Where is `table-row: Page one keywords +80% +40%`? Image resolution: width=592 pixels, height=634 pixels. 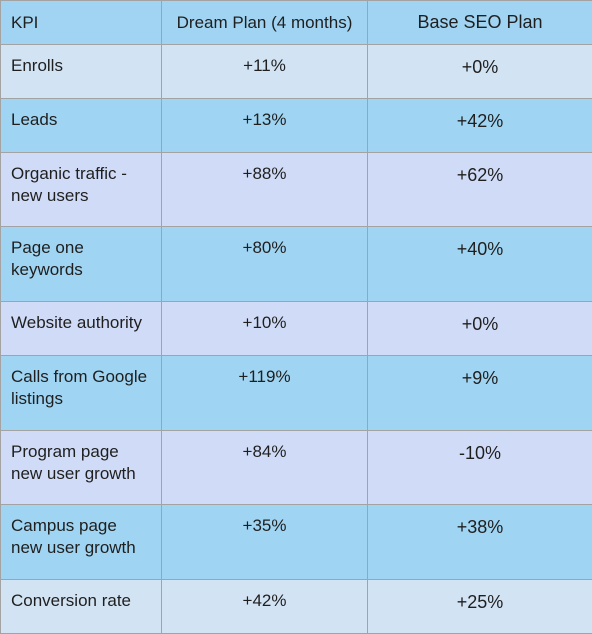 table-row: Page one keywords +80% +40% is located at coordinates (296, 264).